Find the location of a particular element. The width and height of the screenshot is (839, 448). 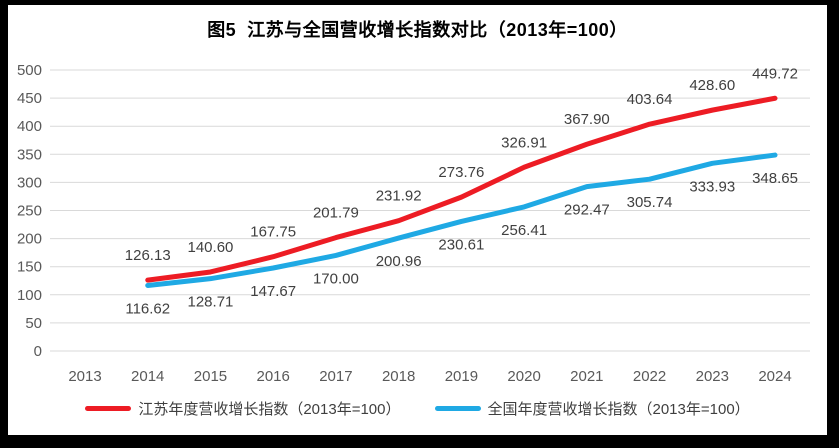

data-label: 273.76 is located at coordinates (461, 172).